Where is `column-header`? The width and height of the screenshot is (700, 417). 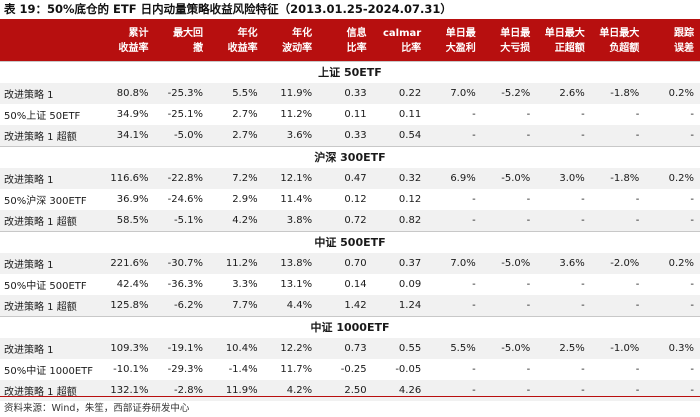
column-header is located at coordinates (50, 41).